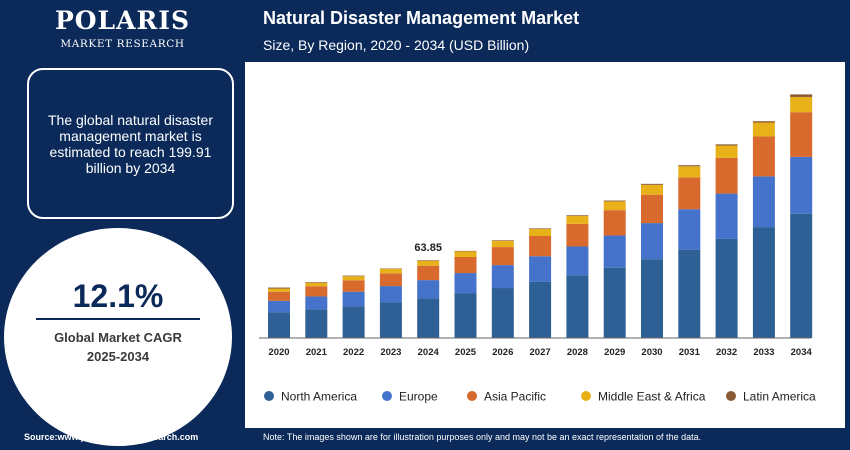 This screenshot has width=850, height=450. Describe the element at coordinates (763, 352) in the screenshot. I see `x-tick-label: 2033` at that location.